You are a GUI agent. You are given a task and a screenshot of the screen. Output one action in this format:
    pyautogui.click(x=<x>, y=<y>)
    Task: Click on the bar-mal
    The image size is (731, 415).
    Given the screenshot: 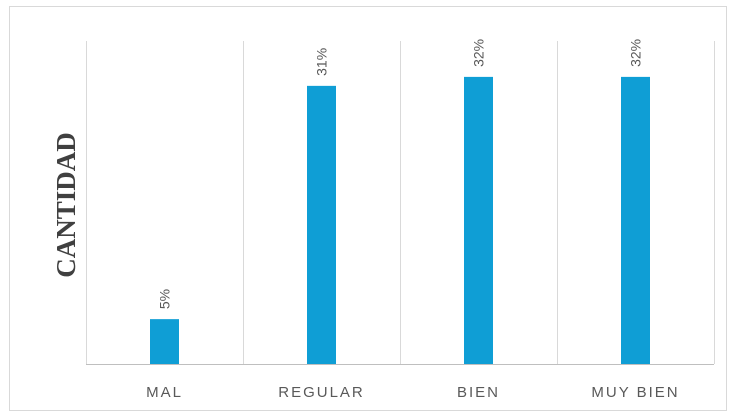 What is the action you would take?
    pyautogui.click(x=164, y=341)
    